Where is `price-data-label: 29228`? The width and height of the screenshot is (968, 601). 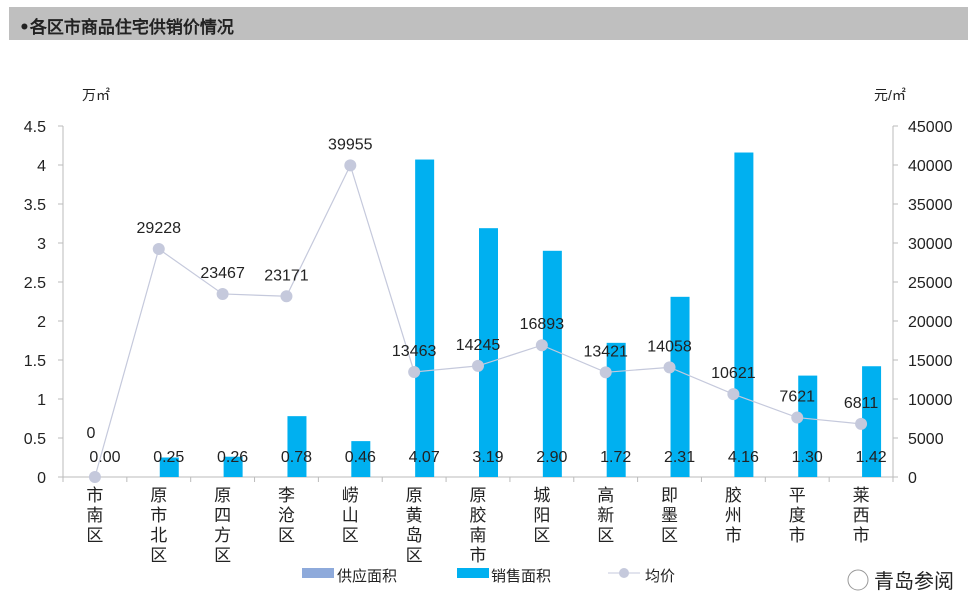 price-data-label: 29228 is located at coordinates (159, 228).